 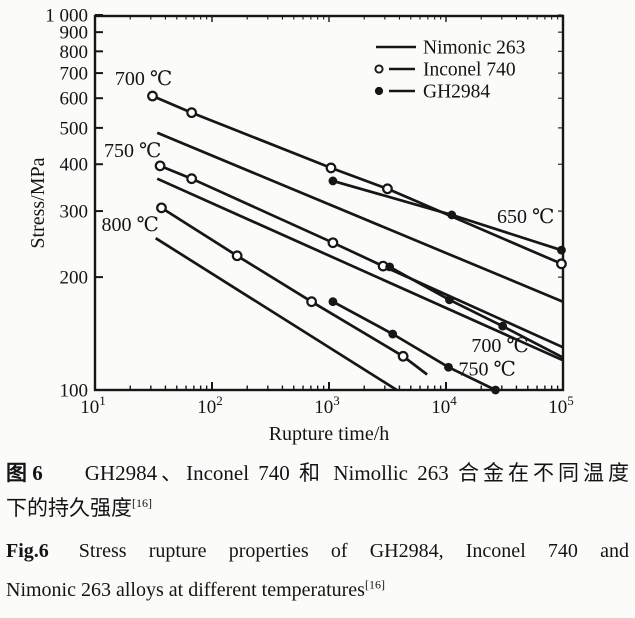 I want to click on x-tick-label: 10², so click(x=210, y=405).